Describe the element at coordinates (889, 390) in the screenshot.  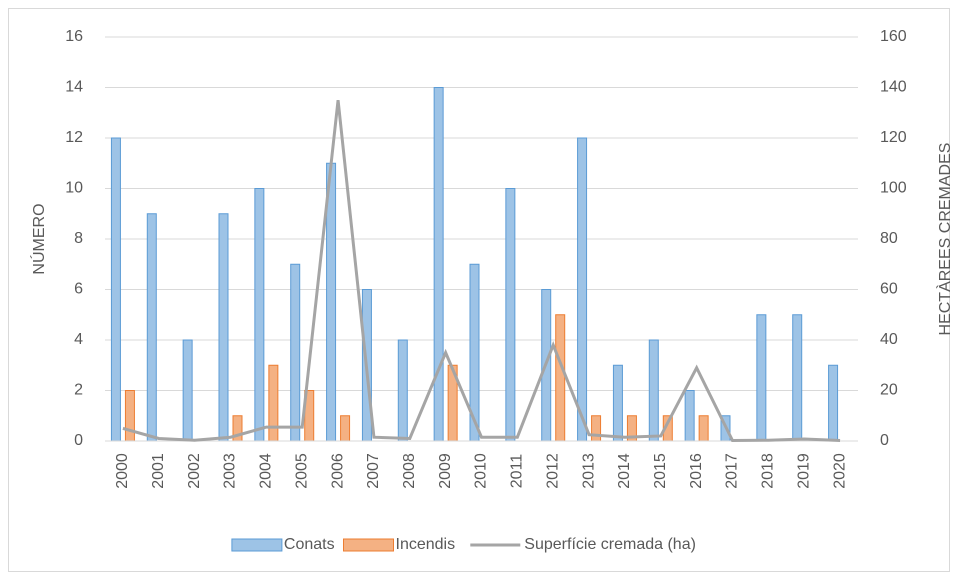
I see `y2-tick-label: 20` at that location.